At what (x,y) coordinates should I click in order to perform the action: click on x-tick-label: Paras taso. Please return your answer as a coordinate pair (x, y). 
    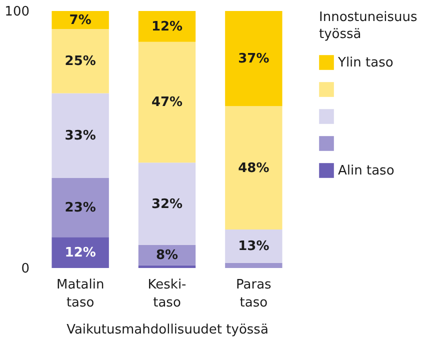
    Looking at the image, I should click on (254, 294).